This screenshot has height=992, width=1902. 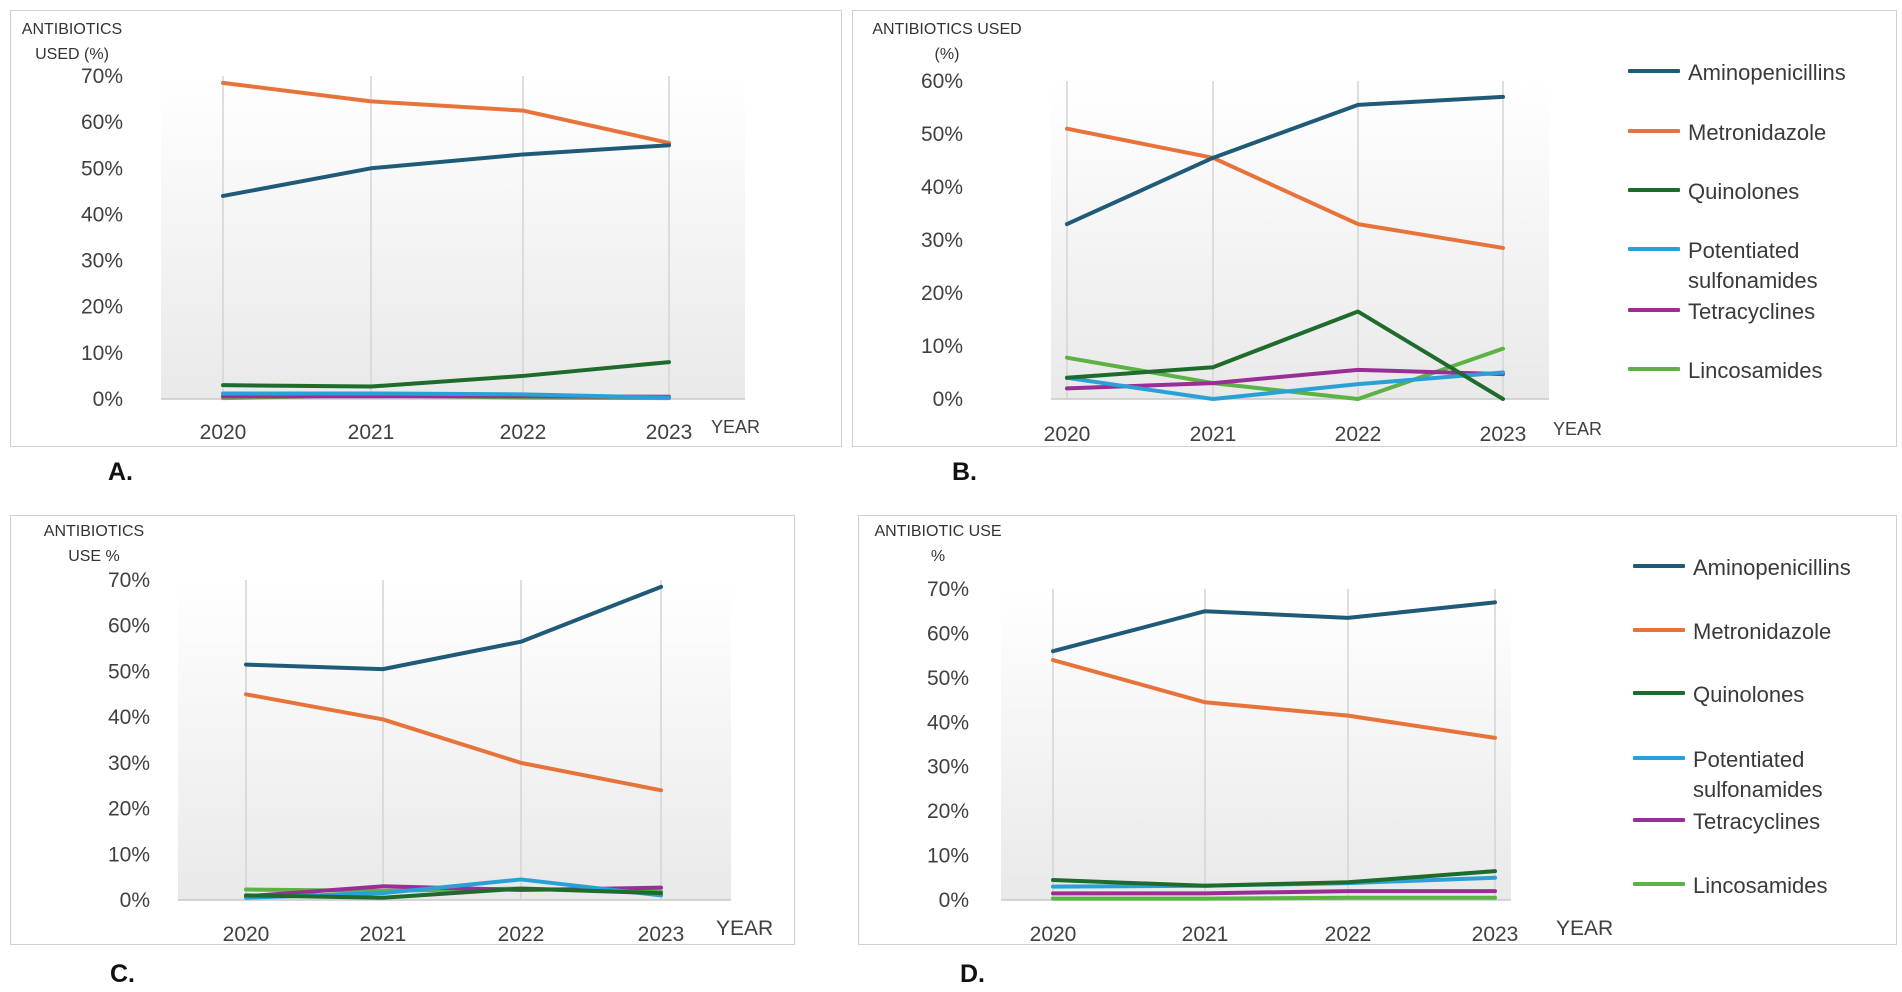 I want to click on legend-label: Lincosamides, so click(x=1755, y=370).